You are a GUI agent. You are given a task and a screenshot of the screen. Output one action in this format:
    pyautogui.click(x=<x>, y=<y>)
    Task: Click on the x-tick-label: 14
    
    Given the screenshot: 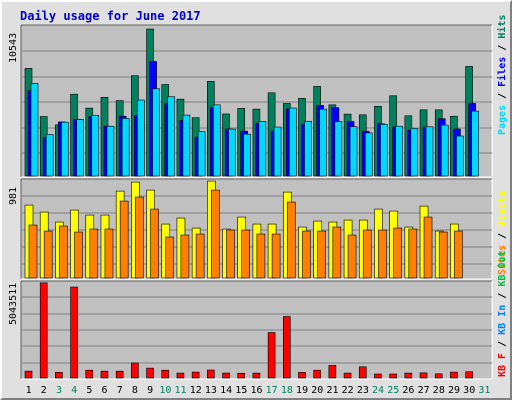 What is the action you would take?
    pyautogui.click(x=226, y=390)
    